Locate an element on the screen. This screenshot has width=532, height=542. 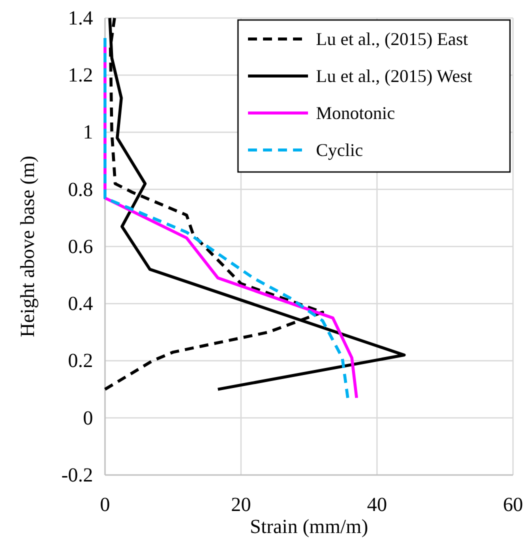
legend-label: Lu et al., (2015) East is located at coordinates (392, 39).